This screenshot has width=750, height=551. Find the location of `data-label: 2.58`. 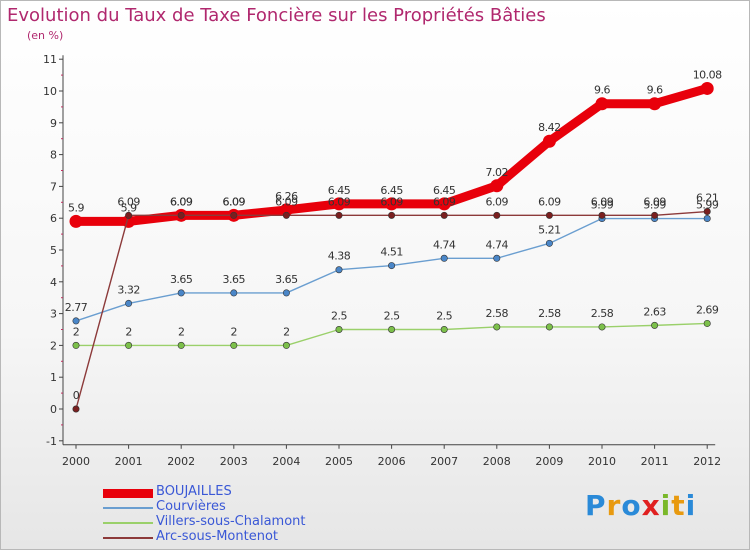

data-label: 2.58 is located at coordinates (549, 313).